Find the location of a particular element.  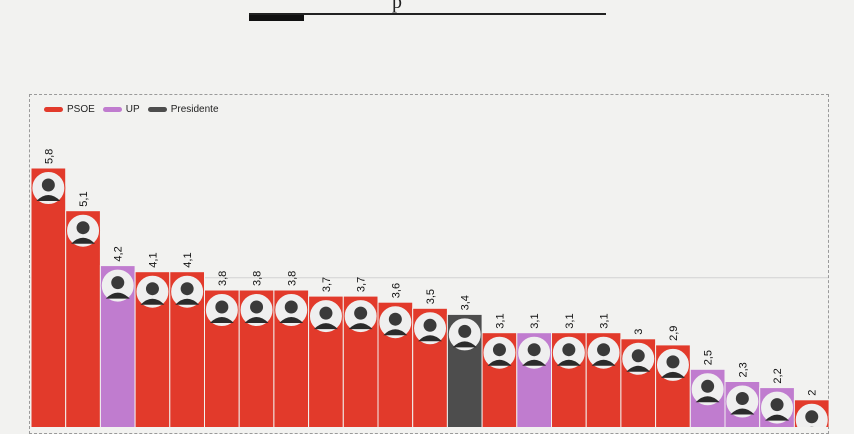

value-label-11: 3,5 is located at coordinates (431, 296).